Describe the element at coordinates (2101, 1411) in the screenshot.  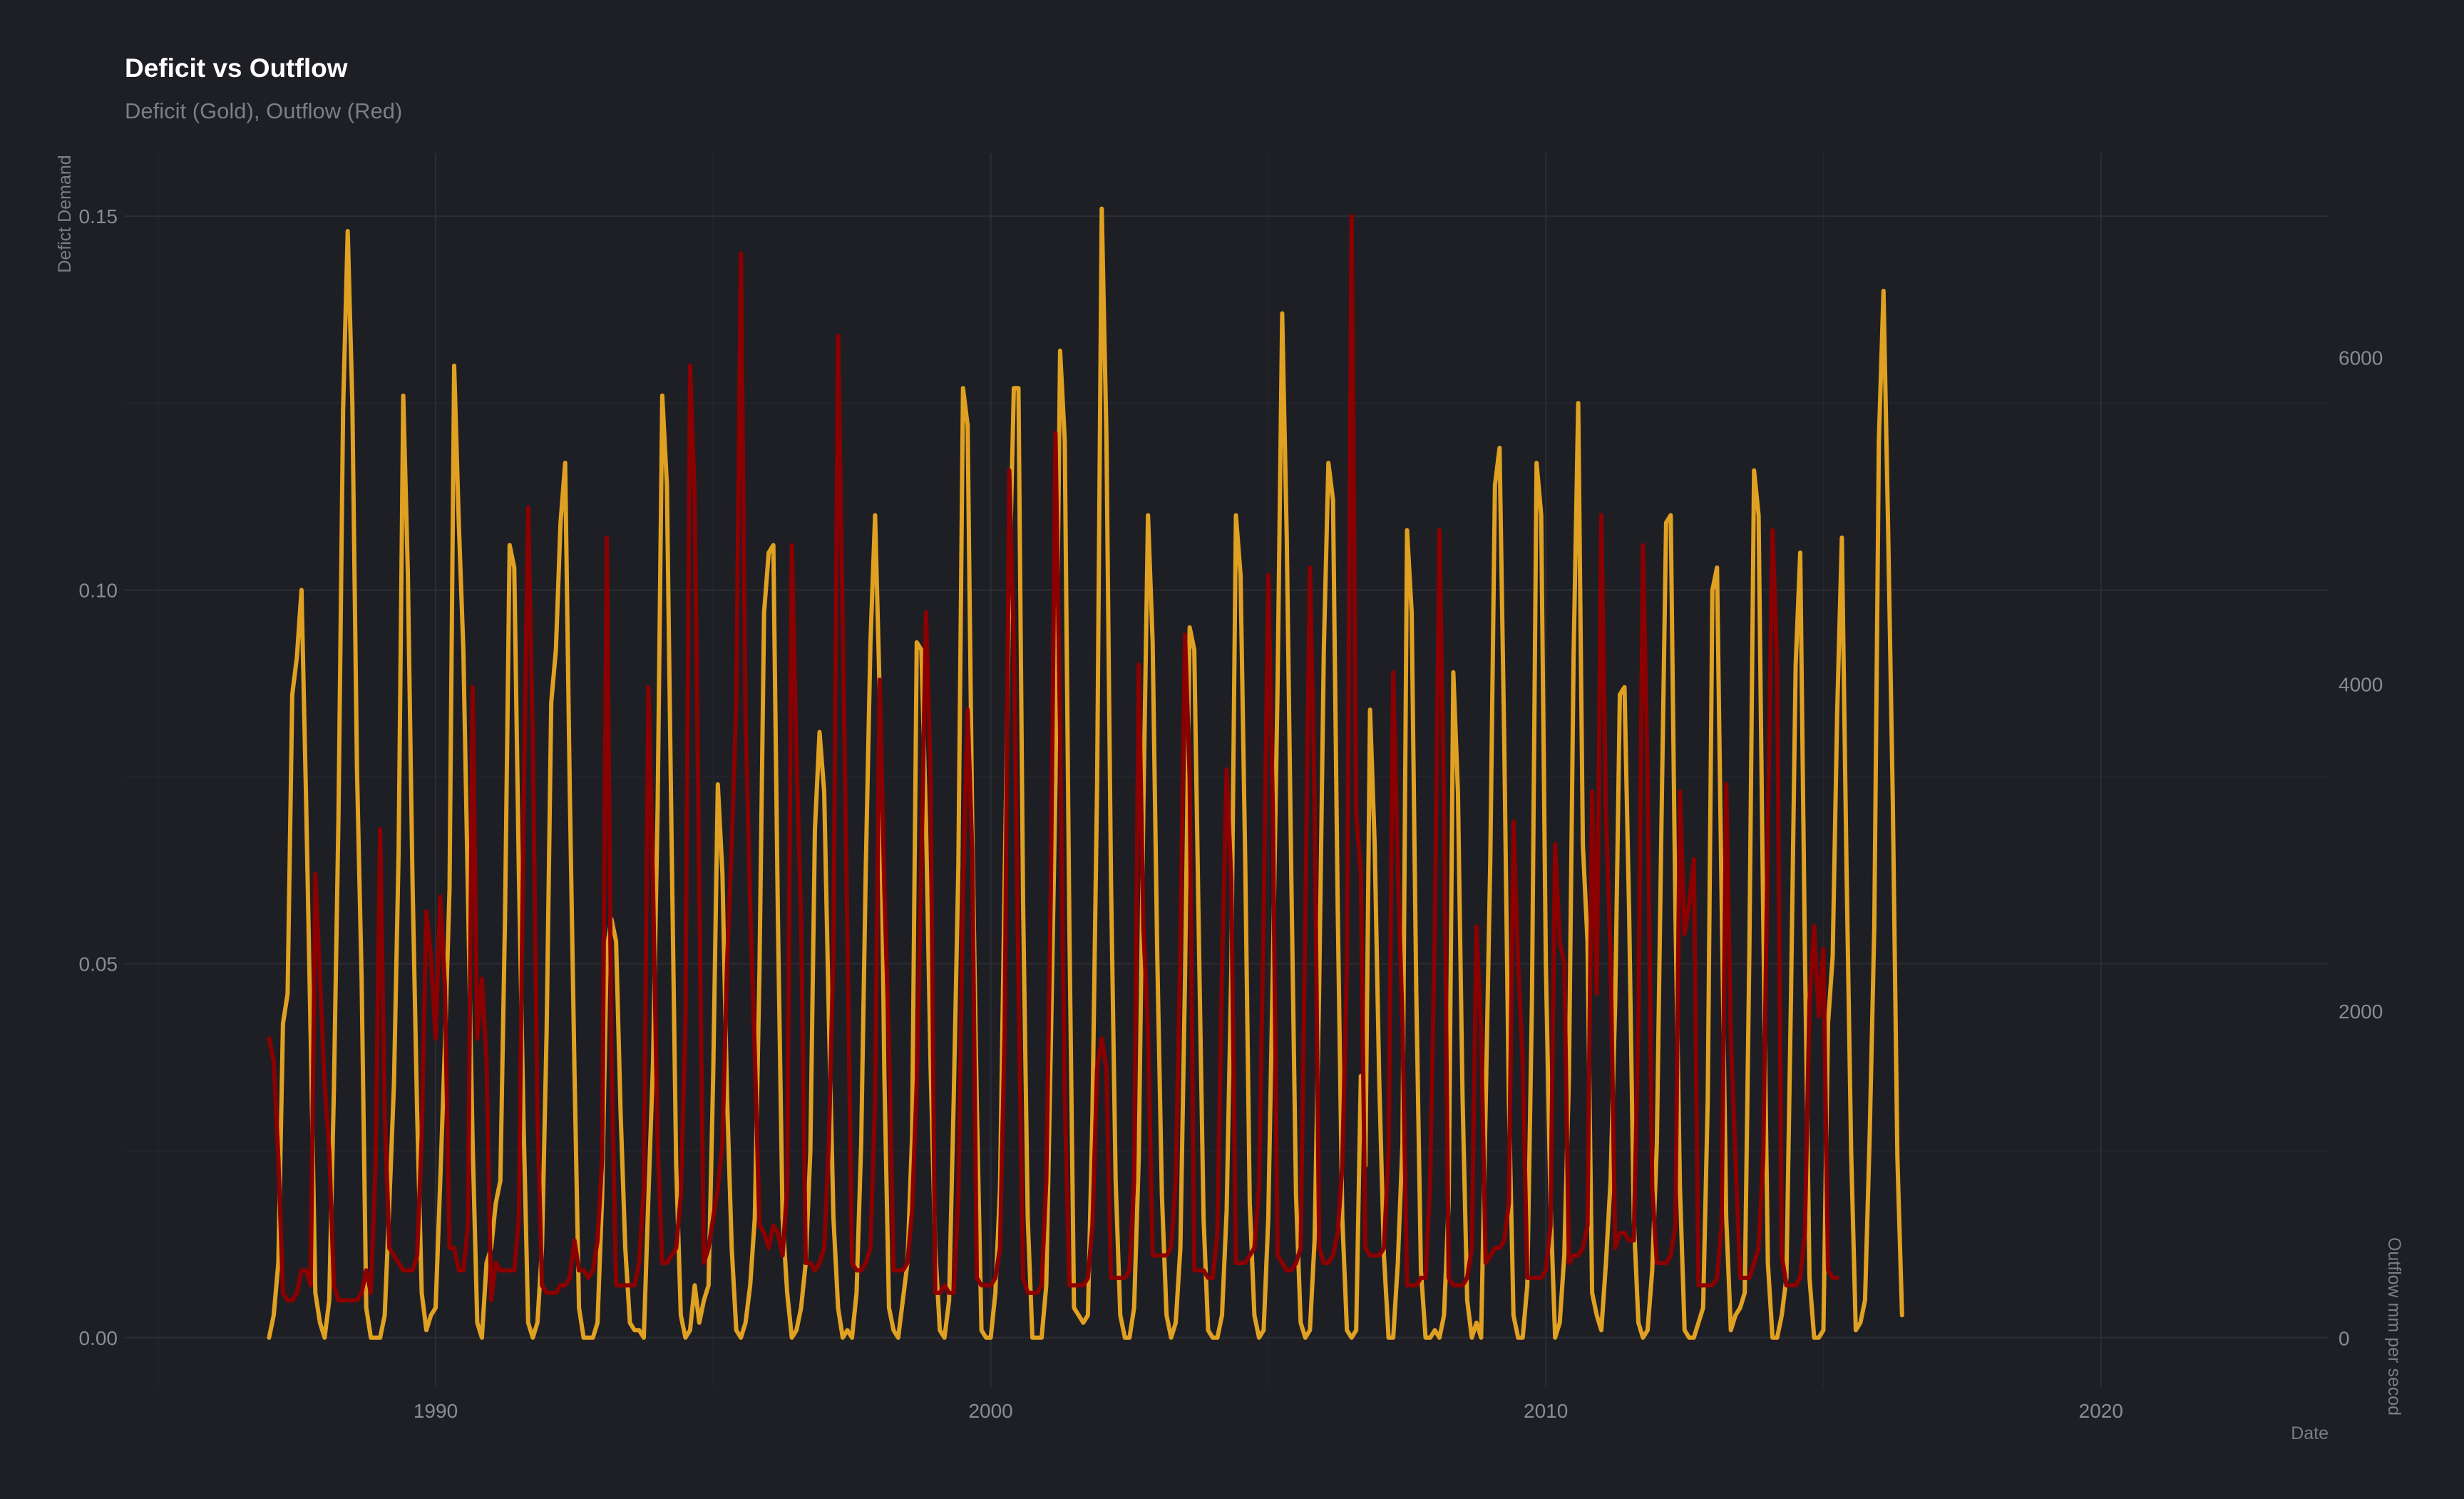
I see `x-tick-label: 2020` at that location.